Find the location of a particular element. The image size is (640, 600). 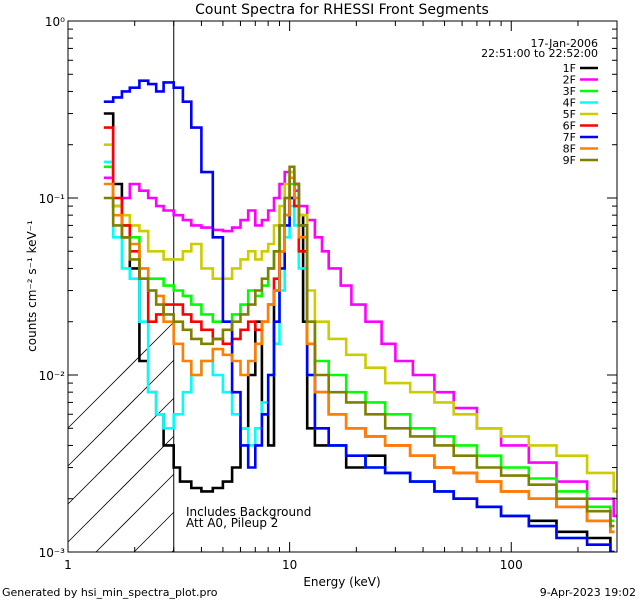

legend-label-5F: 5F is located at coordinates (569, 114).